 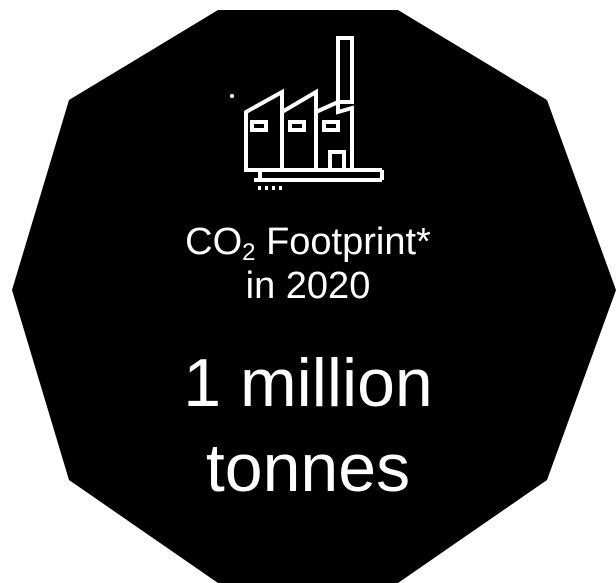 What do you see at coordinates (308, 286) in the screenshot?
I see `footprint-year-label: in 2020` at bounding box center [308, 286].